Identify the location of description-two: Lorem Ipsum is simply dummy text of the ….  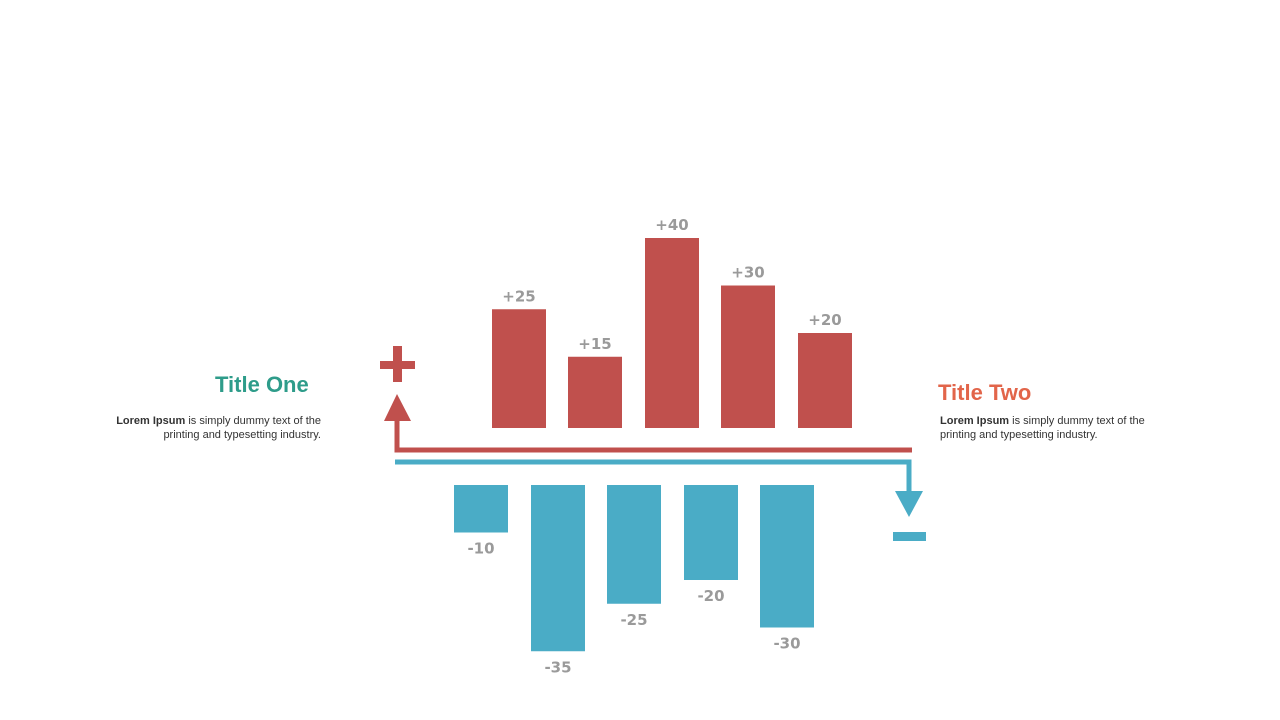
(1060, 428).